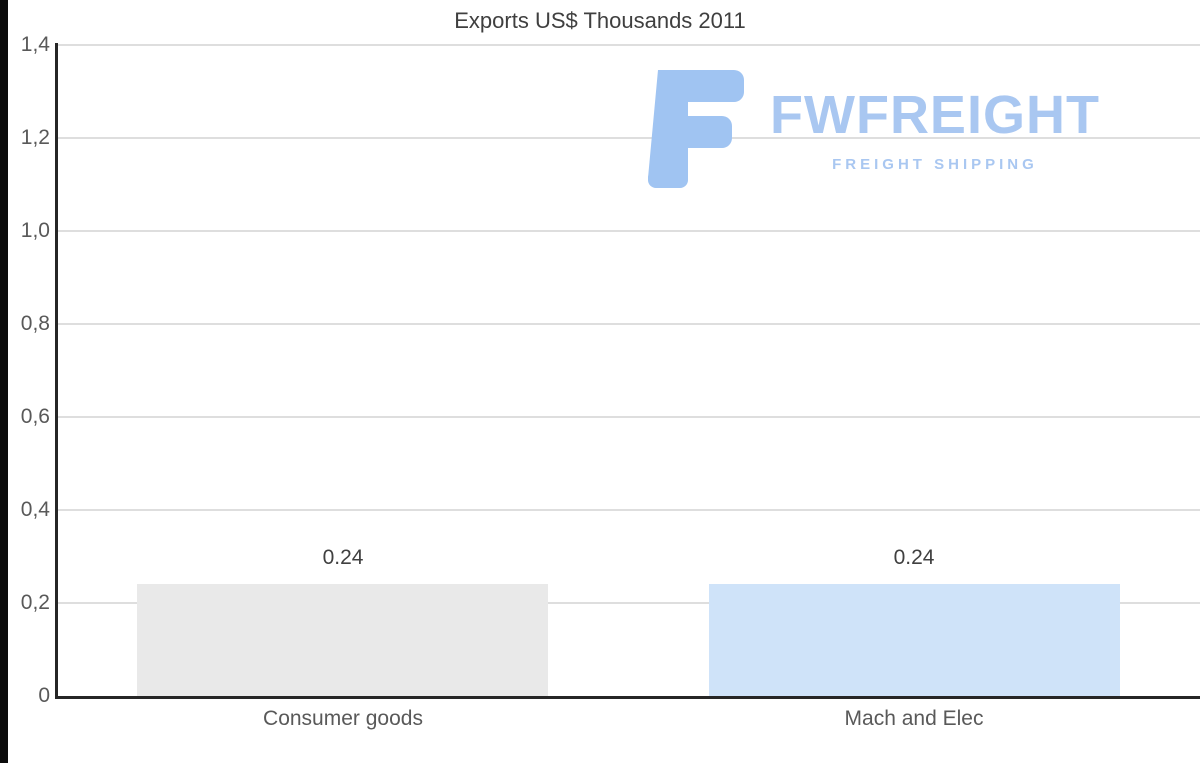  I want to click on left-edge-strip, so click(4, 381).